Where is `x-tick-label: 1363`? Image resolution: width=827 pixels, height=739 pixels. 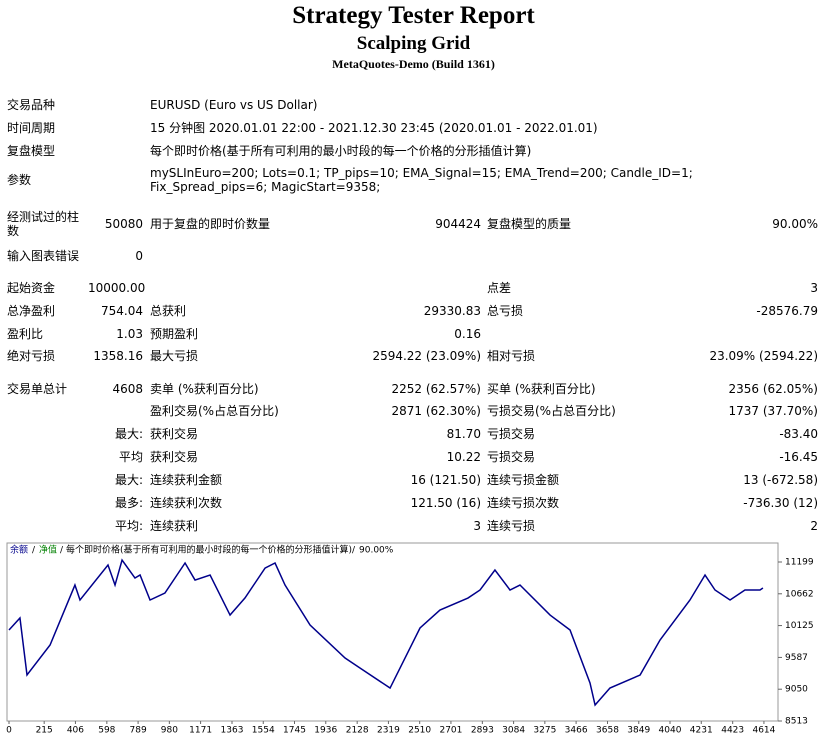
x-tick-label: 1363 is located at coordinates (232, 731).